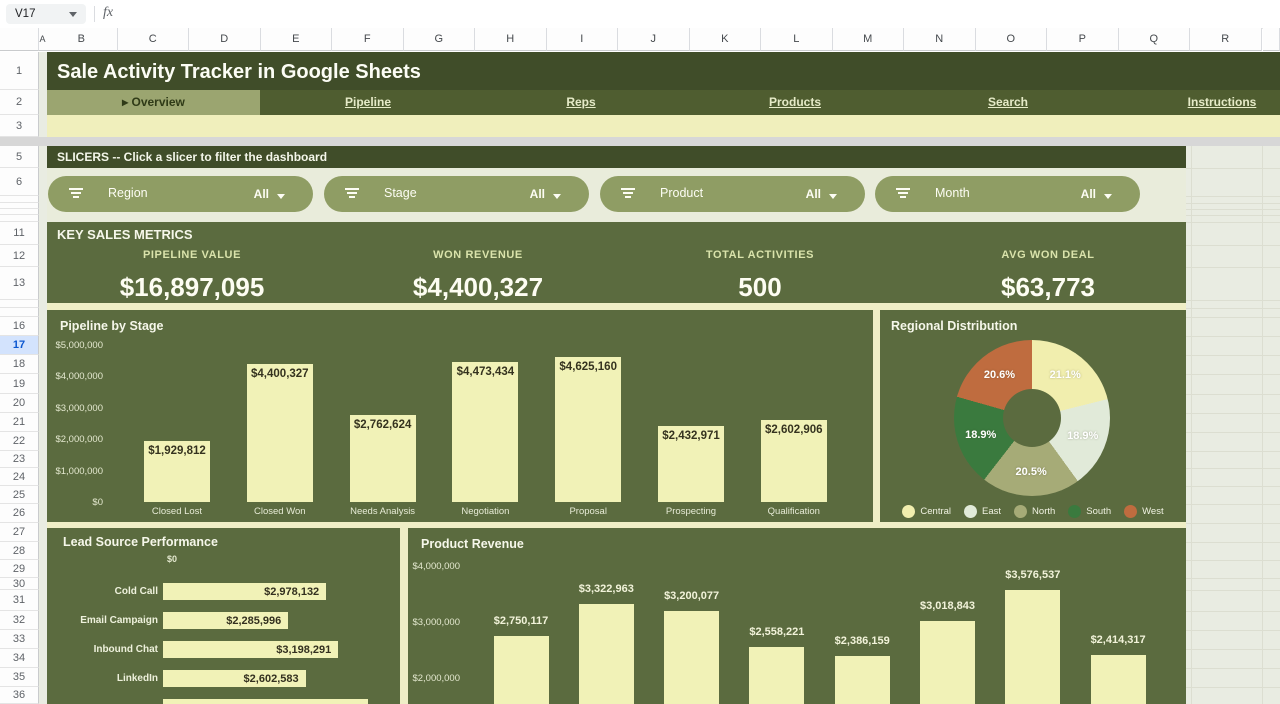 The height and width of the screenshot is (704, 1280). Describe the element at coordinates (79, 377) in the screenshot. I see `y-axis-tick: $4,000,000` at that location.